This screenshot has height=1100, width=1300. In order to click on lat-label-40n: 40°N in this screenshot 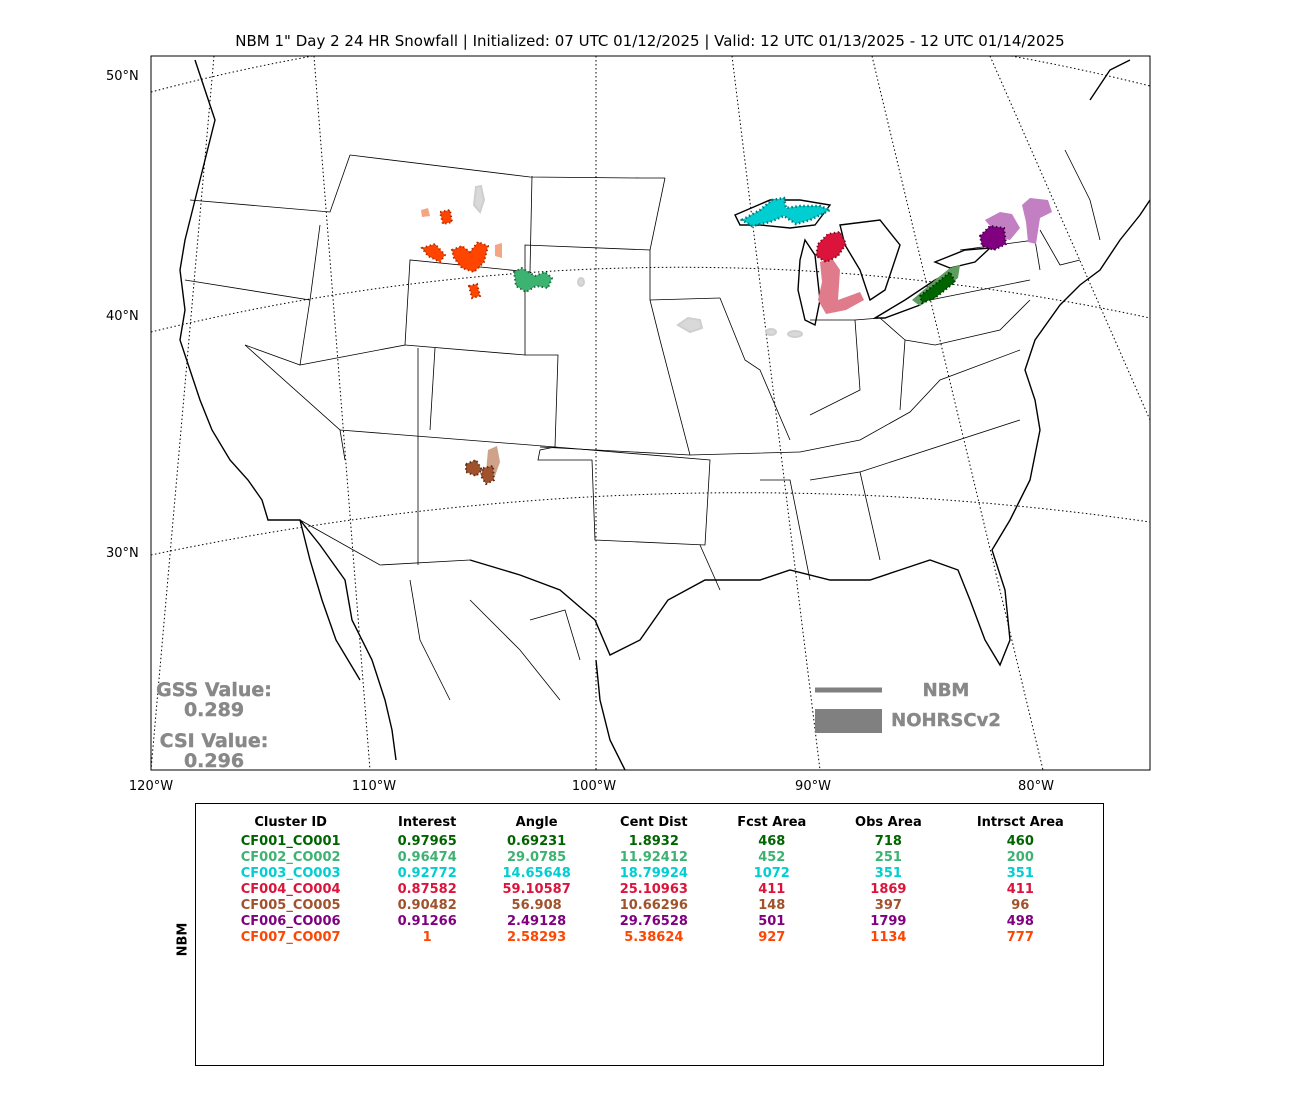, I will do `click(122, 316)`.